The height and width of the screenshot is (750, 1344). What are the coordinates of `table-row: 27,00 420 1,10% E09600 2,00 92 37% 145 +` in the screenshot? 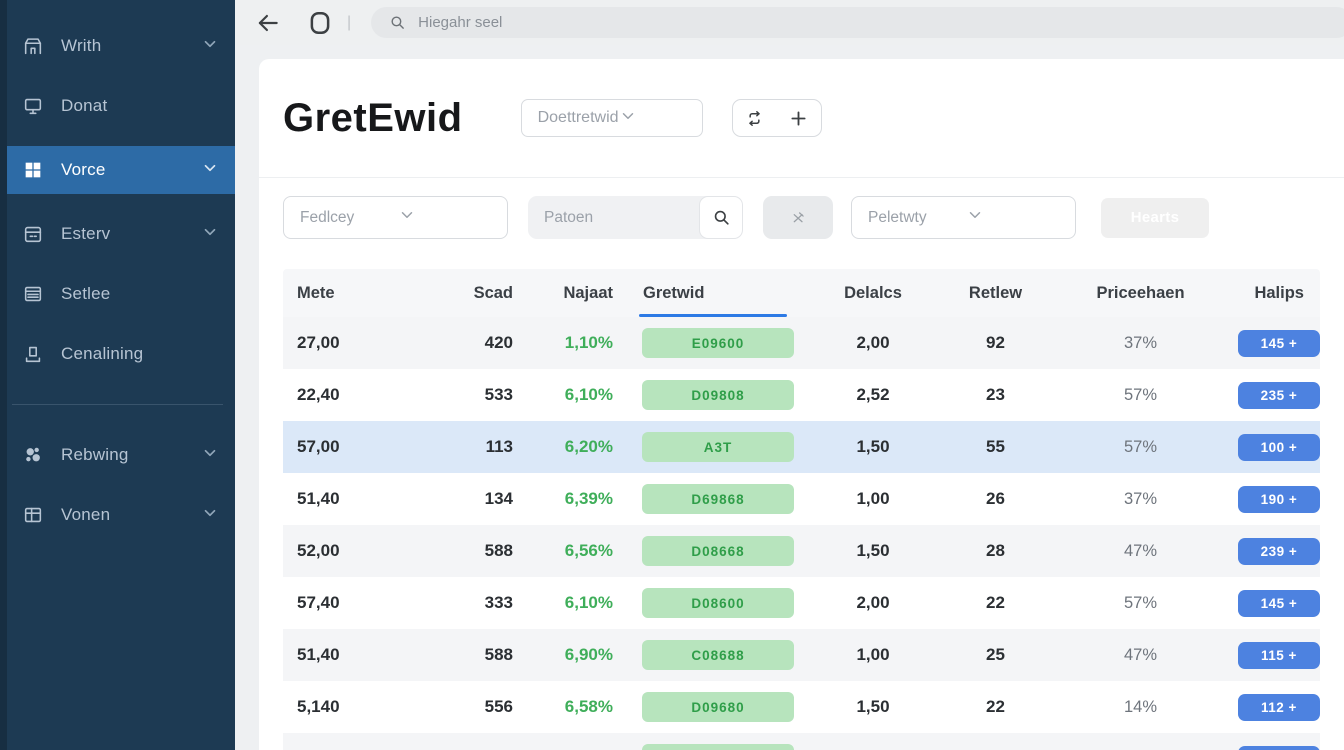 It's located at (801, 343).